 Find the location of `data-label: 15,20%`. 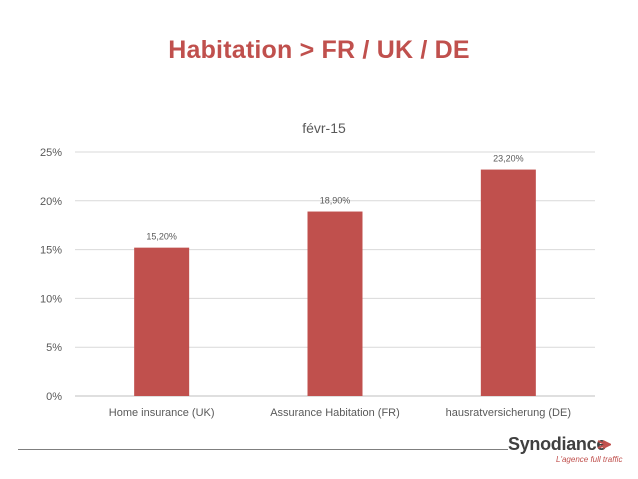

data-label: 15,20% is located at coordinates (161, 237).